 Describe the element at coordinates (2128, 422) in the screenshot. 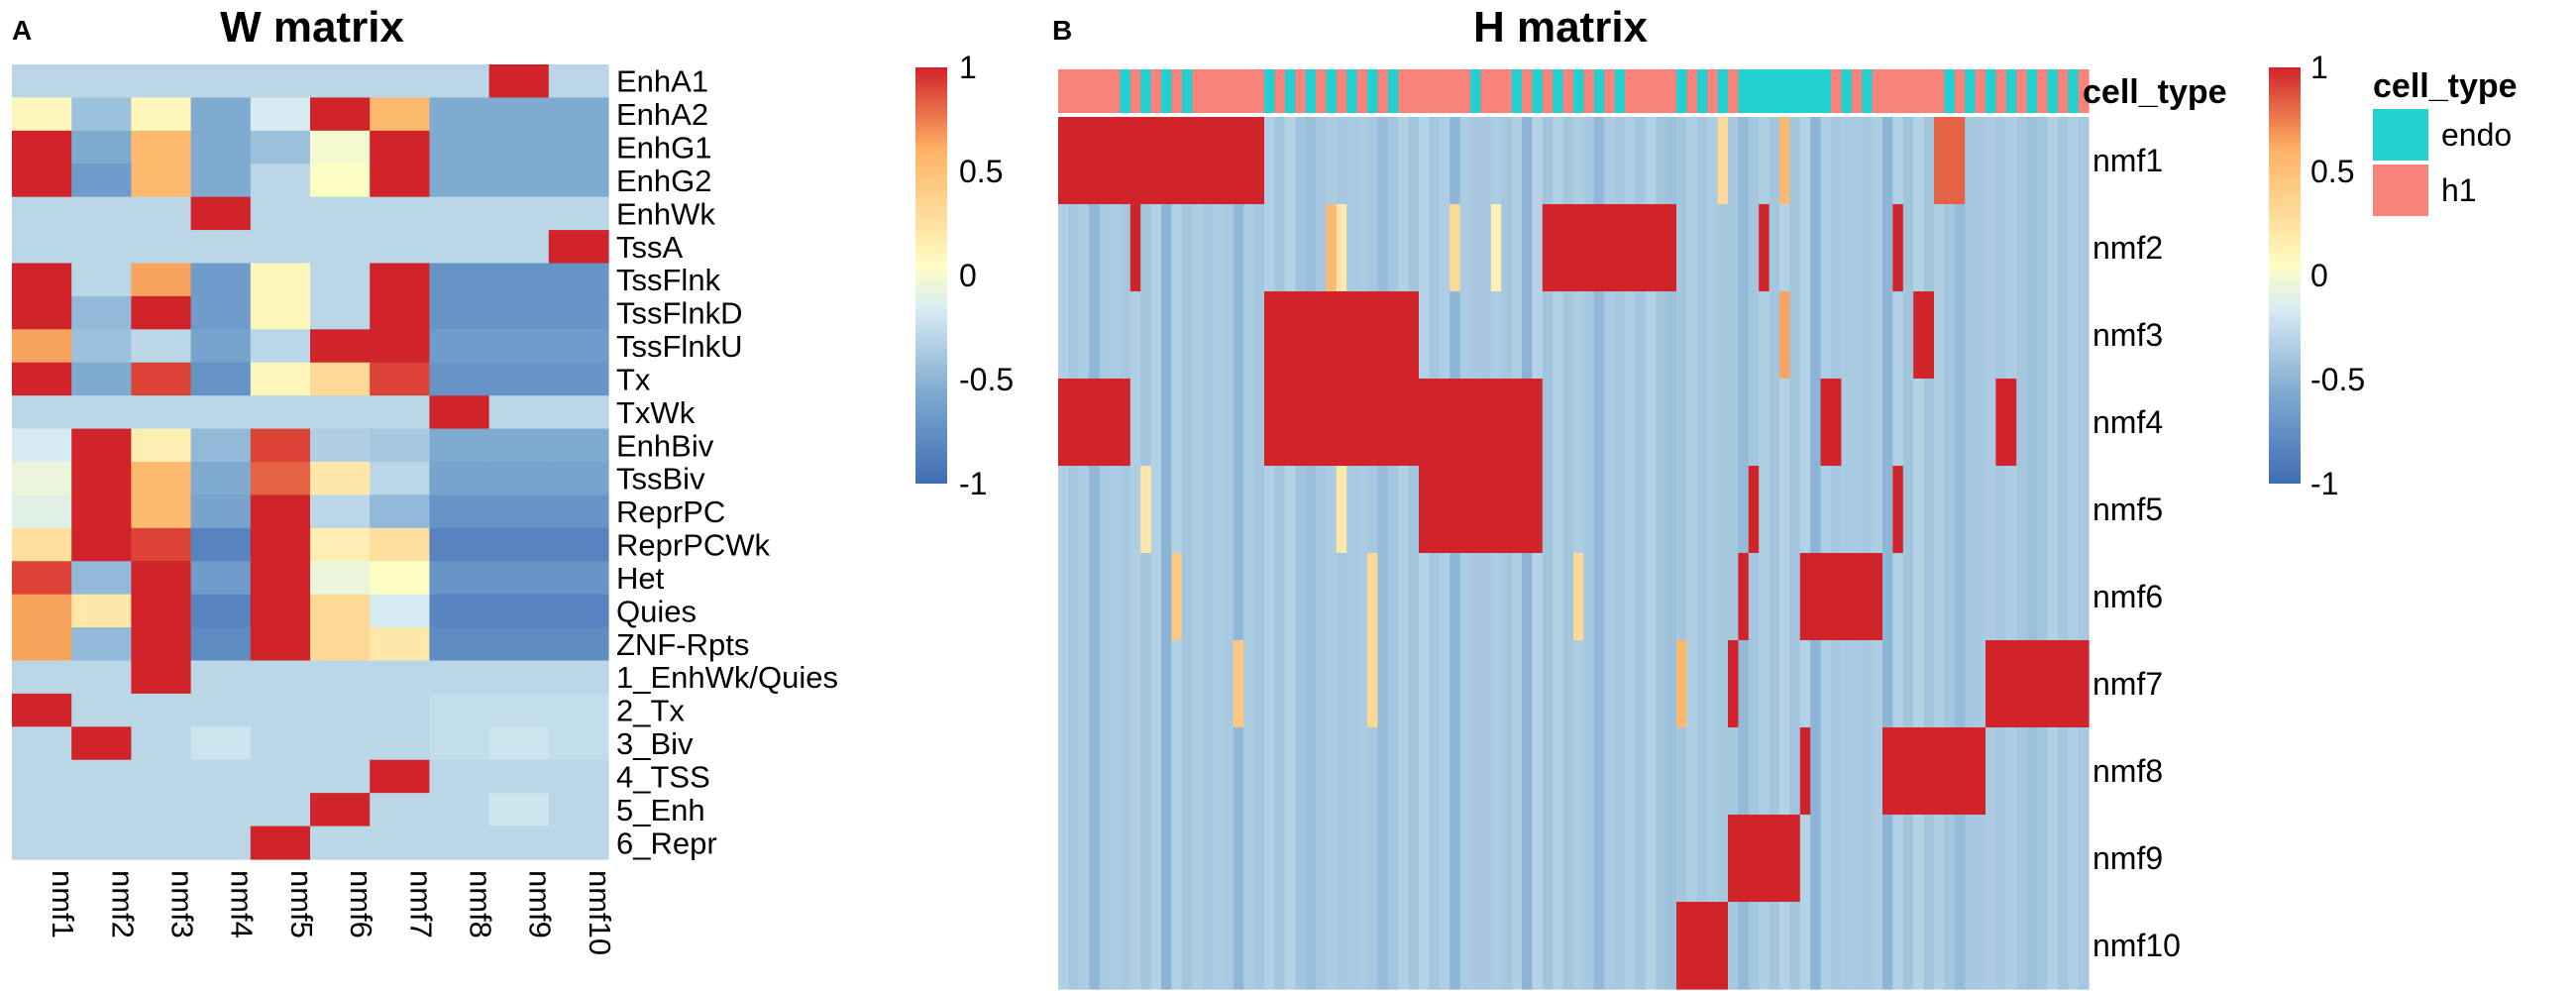

I see `h-row-label: nmf4` at that location.